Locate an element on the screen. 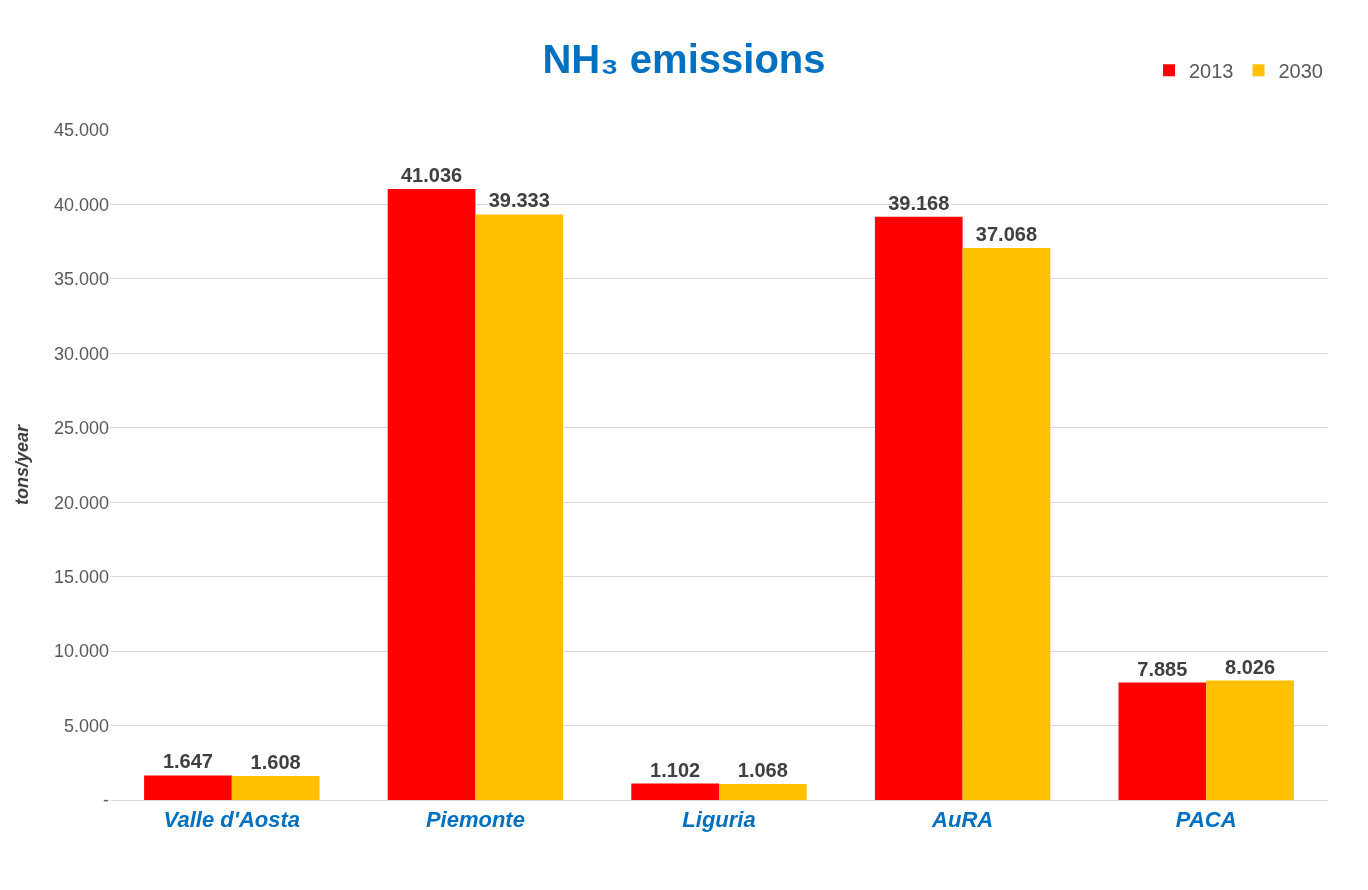  legend-label: 2030 is located at coordinates (1300, 71).